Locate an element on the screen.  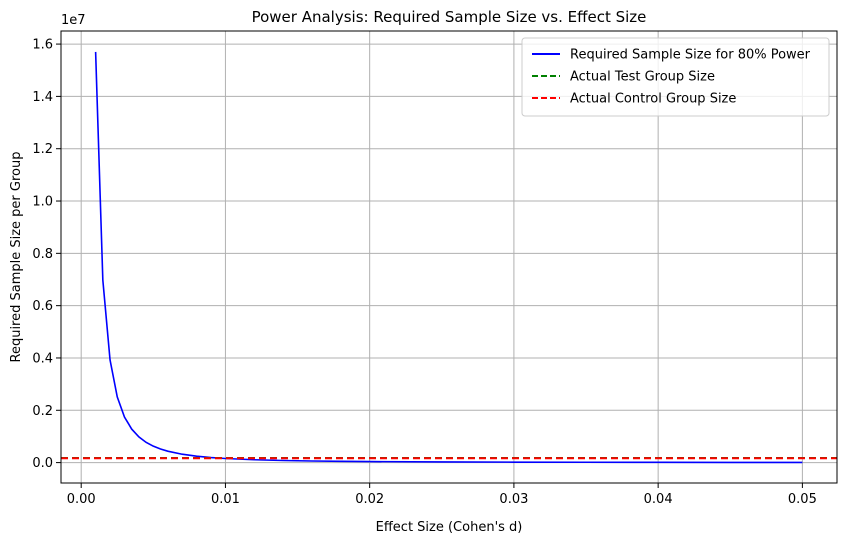
x-tick-label: 0.05 is located at coordinates (802, 499).